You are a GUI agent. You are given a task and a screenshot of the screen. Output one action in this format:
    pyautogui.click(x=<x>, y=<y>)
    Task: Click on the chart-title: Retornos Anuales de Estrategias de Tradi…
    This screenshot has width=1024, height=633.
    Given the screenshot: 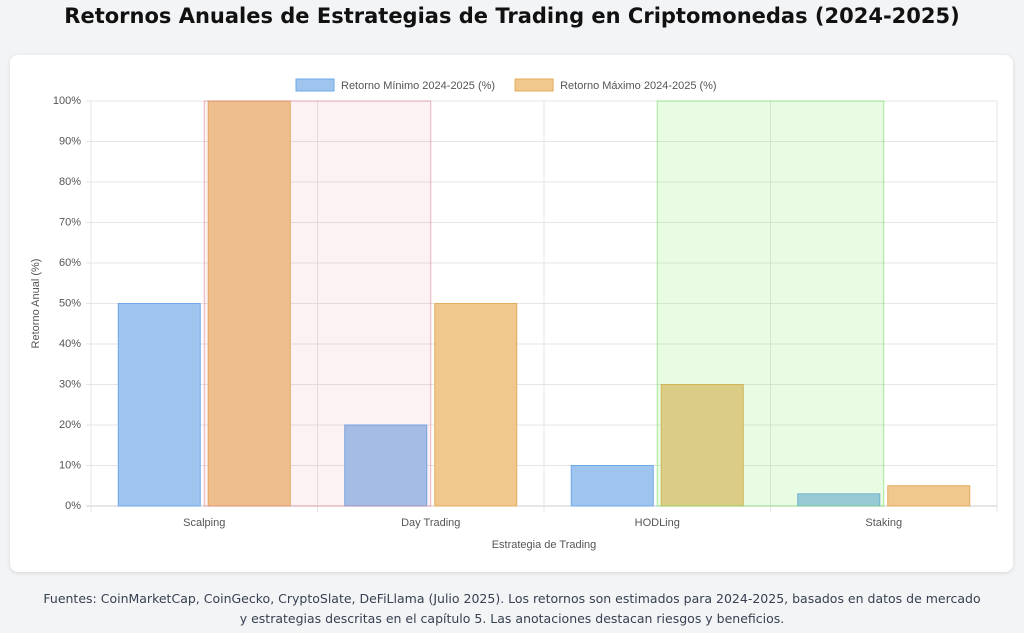 What is the action you would take?
    pyautogui.click(x=512, y=16)
    